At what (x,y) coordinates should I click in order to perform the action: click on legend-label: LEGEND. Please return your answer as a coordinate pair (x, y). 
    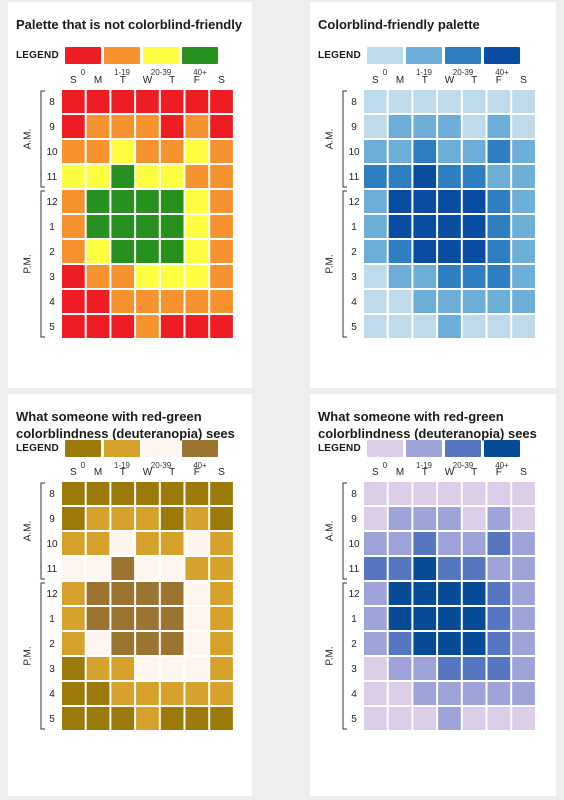
    Looking at the image, I should click on (339, 55).